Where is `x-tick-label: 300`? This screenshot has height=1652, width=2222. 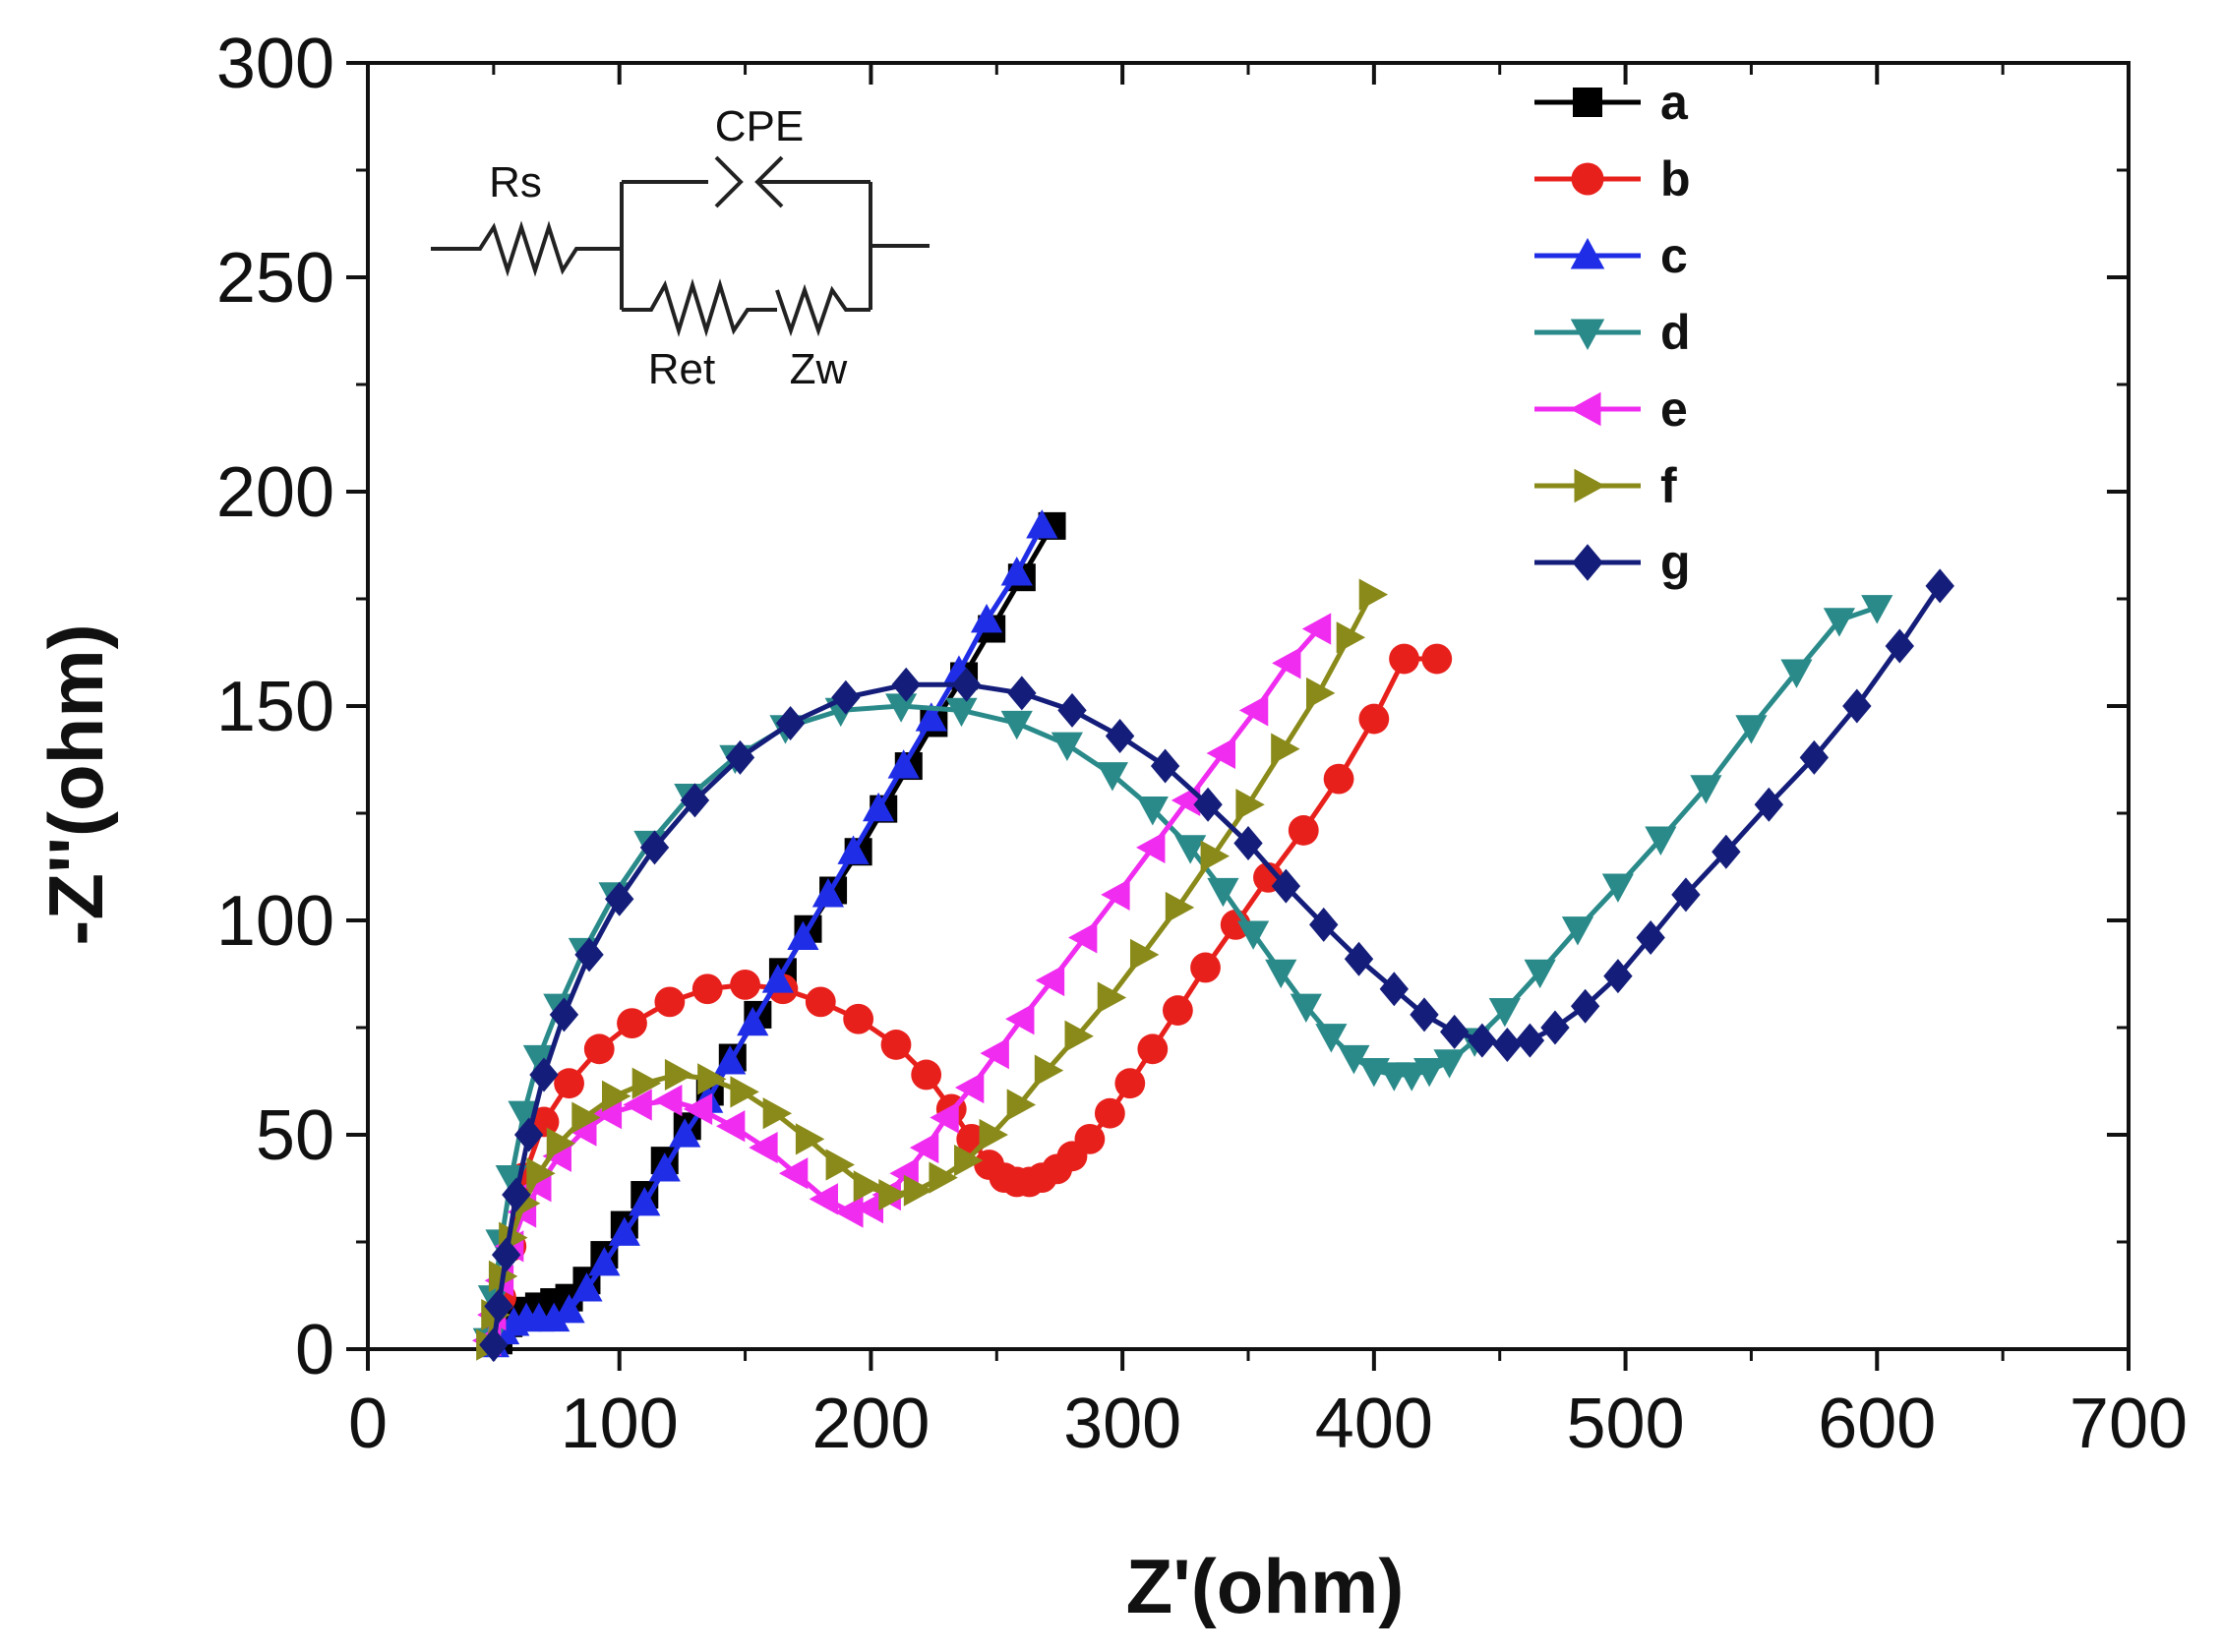
x-tick-label: 300 is located at coordinates (1122, 1424).